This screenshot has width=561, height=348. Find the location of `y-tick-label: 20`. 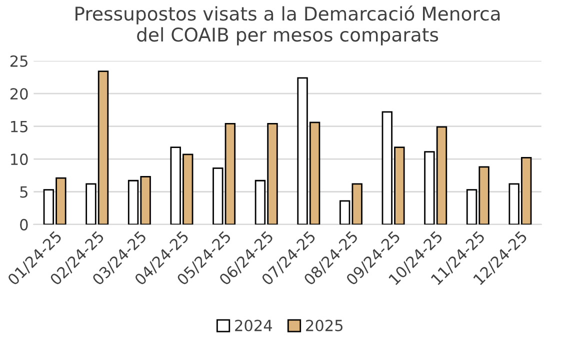

y-tick-label: 20 is located at coordinates (19, 94).